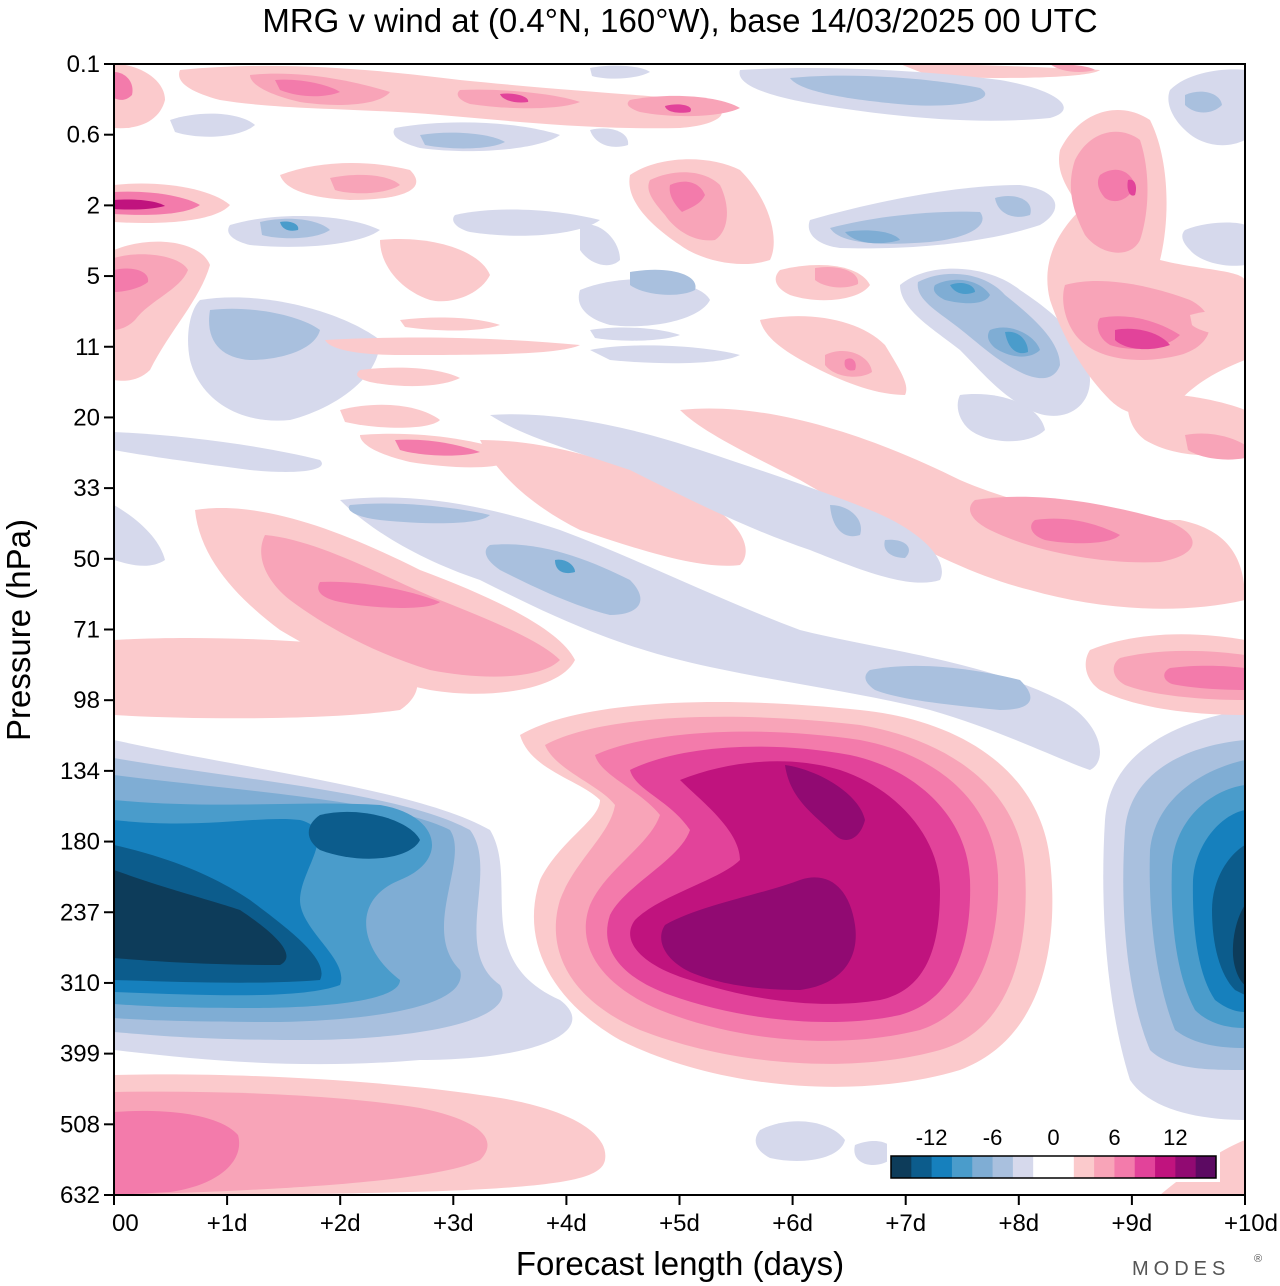 The height and width of the screenshot is (1286, 1280). Describe the element at coordinates (1251, 1223) in the screenshot. I see `x-tick-label: +10d` at that location.